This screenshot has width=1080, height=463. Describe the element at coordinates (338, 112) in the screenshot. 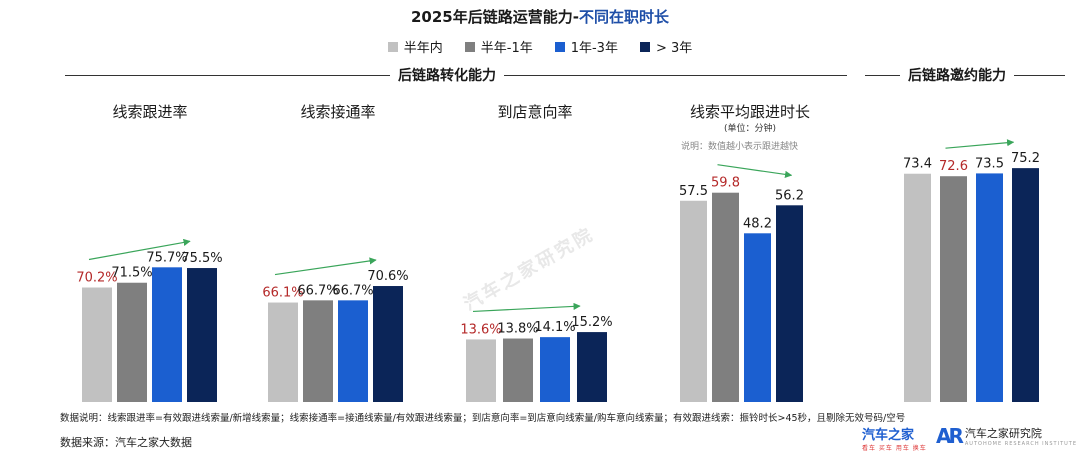

I see `chart-title-connect-rate: 线索接通率` at that location.